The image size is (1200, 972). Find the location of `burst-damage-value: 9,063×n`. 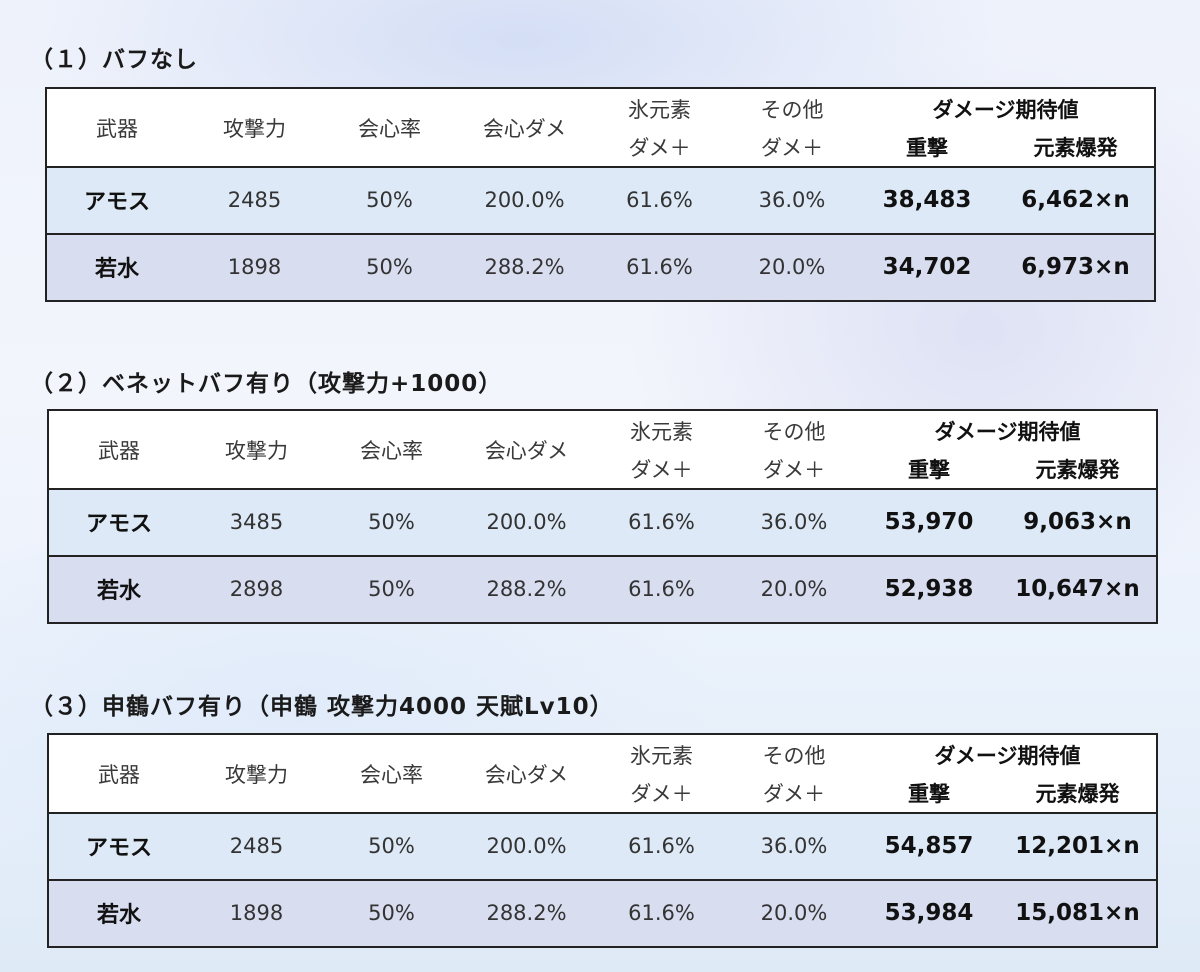

burst-damage-value: 9,063×n is located at coordinates (1078, 522).